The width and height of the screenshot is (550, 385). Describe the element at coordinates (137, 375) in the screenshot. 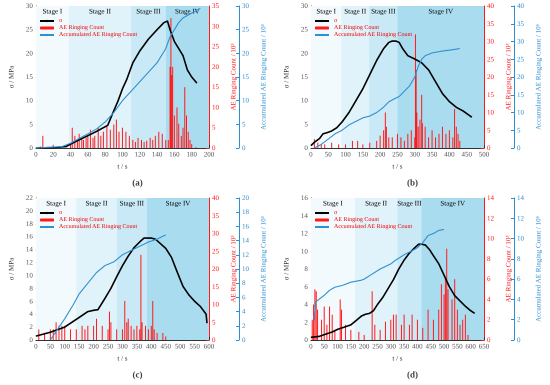

I see `text: (c)` at that location.